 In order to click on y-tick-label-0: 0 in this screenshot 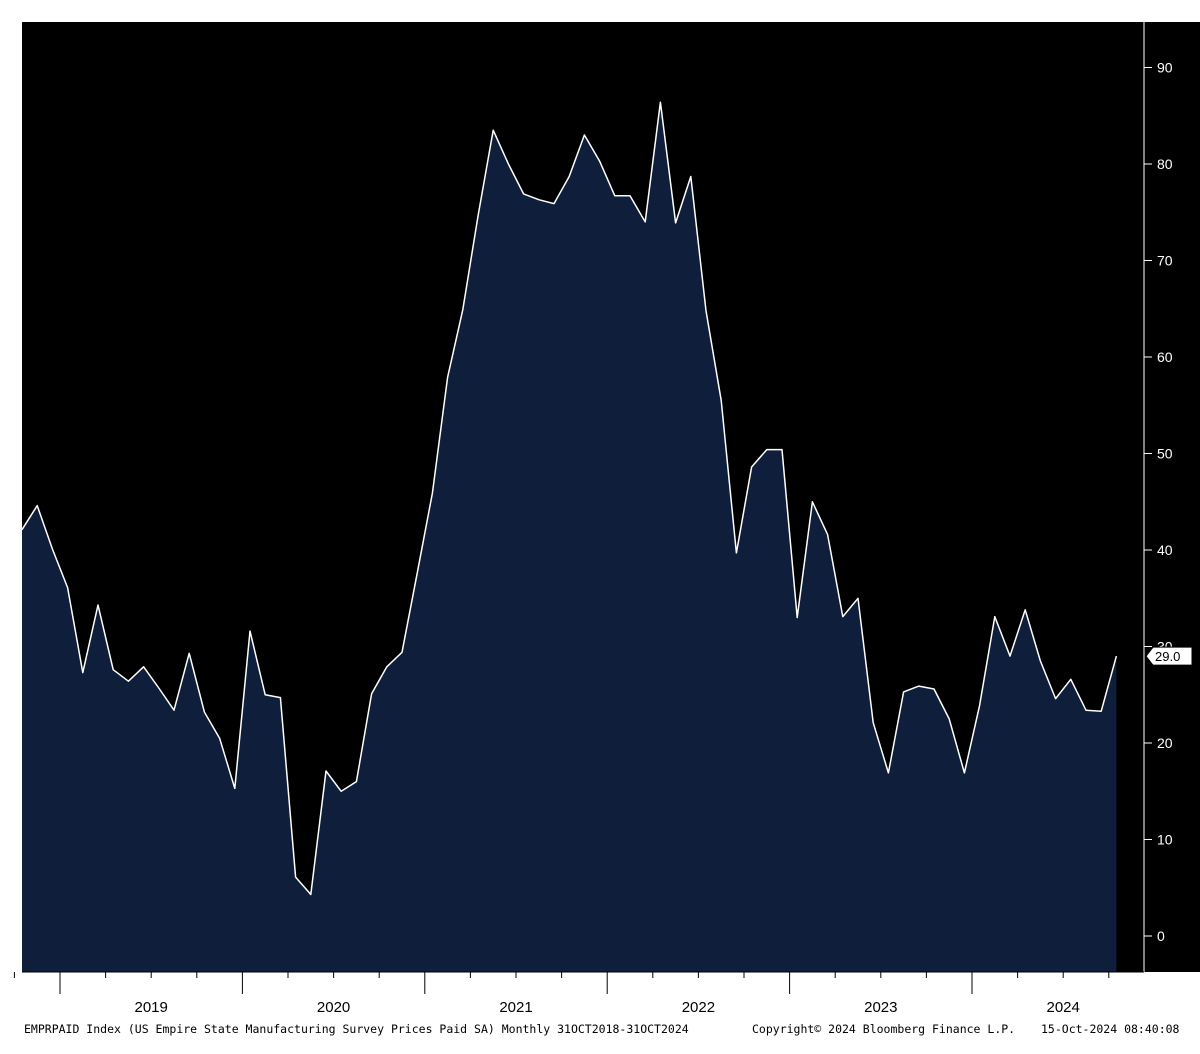, I will do `click(1161, 936)`.